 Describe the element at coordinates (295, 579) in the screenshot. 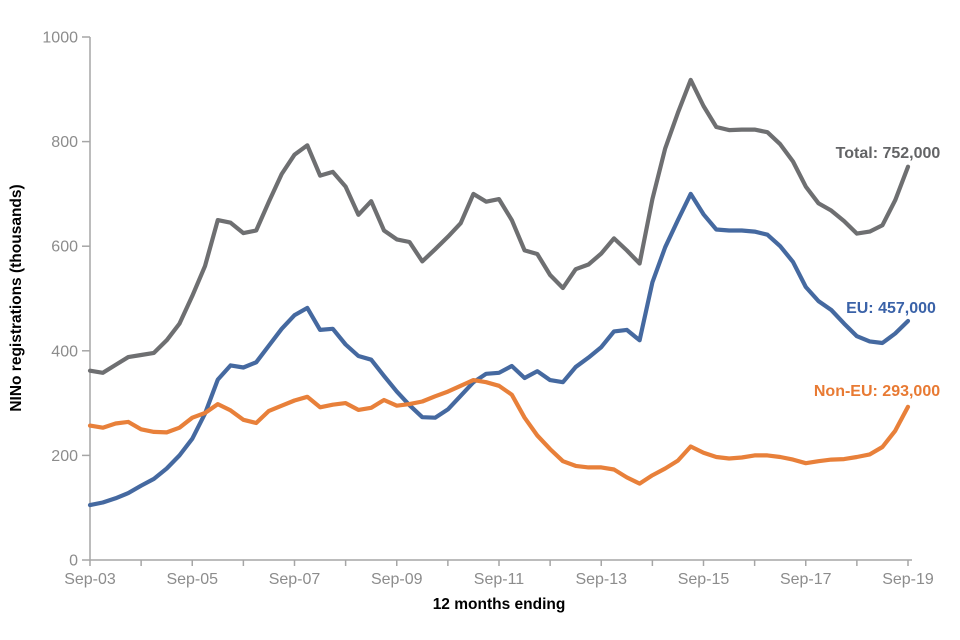

I see `x-tick-label: Sep-07` at that location.